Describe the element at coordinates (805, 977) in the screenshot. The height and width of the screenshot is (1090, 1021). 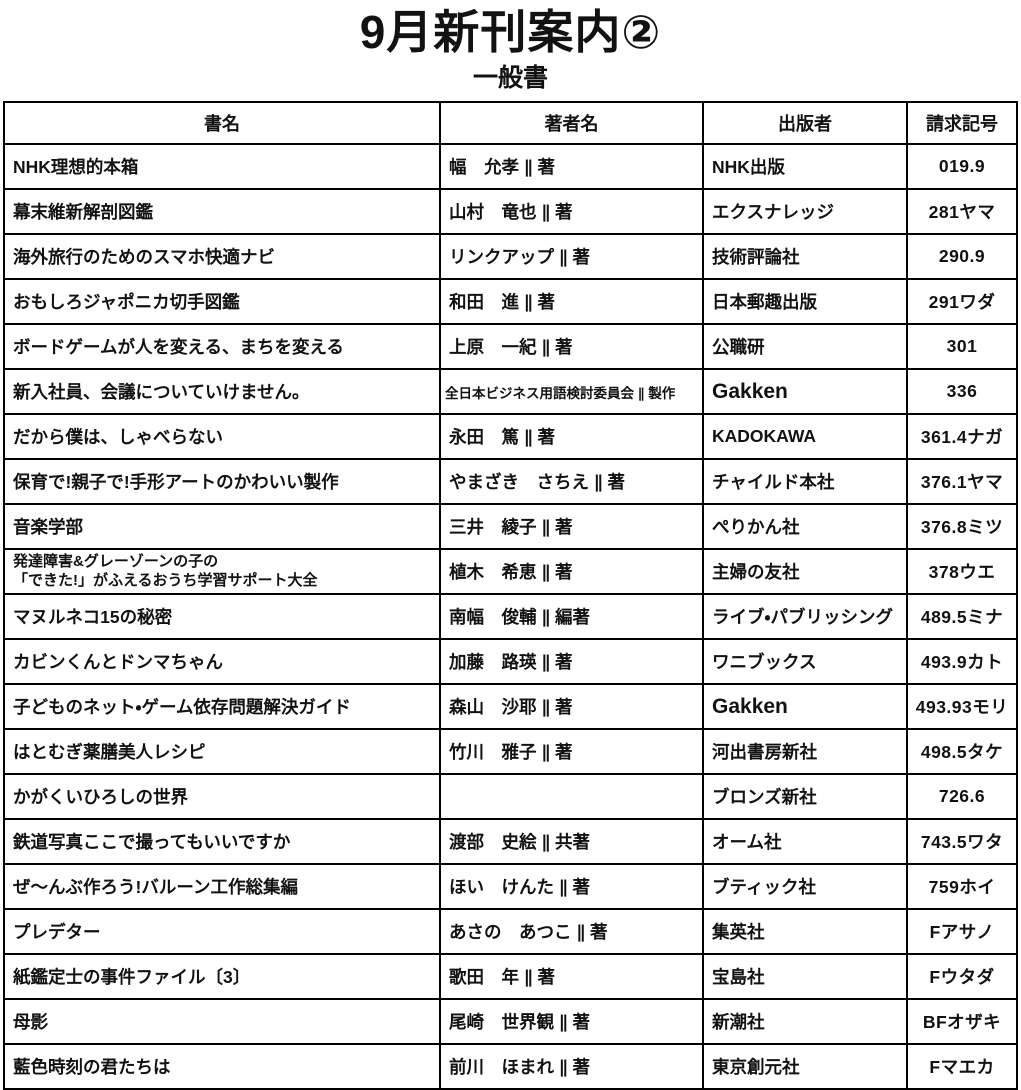
I see `cell-publisher: 宝島社` at that location.